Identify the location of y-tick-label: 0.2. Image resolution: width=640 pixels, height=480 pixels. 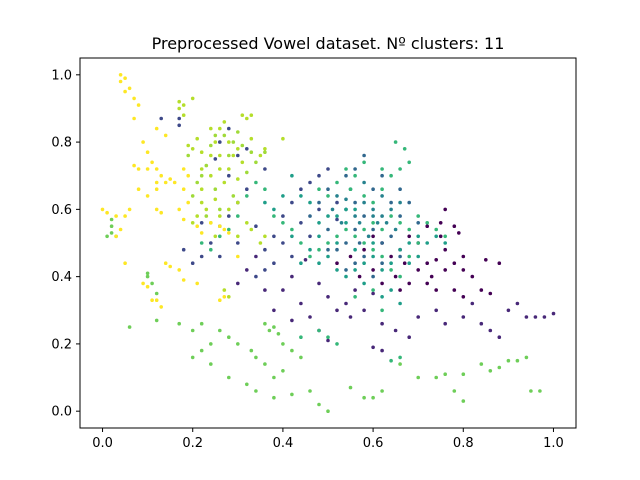
(61, 344).